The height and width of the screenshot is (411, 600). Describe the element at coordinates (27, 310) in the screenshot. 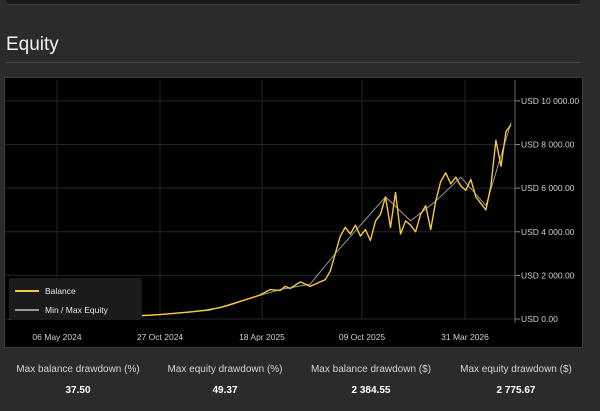

I see `equity-swatch-icon` at that location.